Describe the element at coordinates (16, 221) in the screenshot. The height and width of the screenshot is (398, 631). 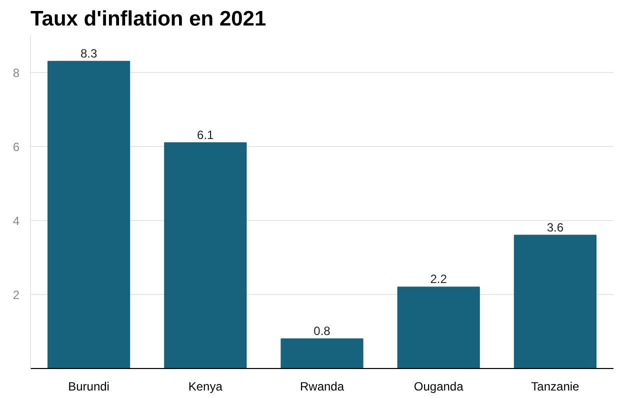
I see `y-tick-label: 4` at that location.